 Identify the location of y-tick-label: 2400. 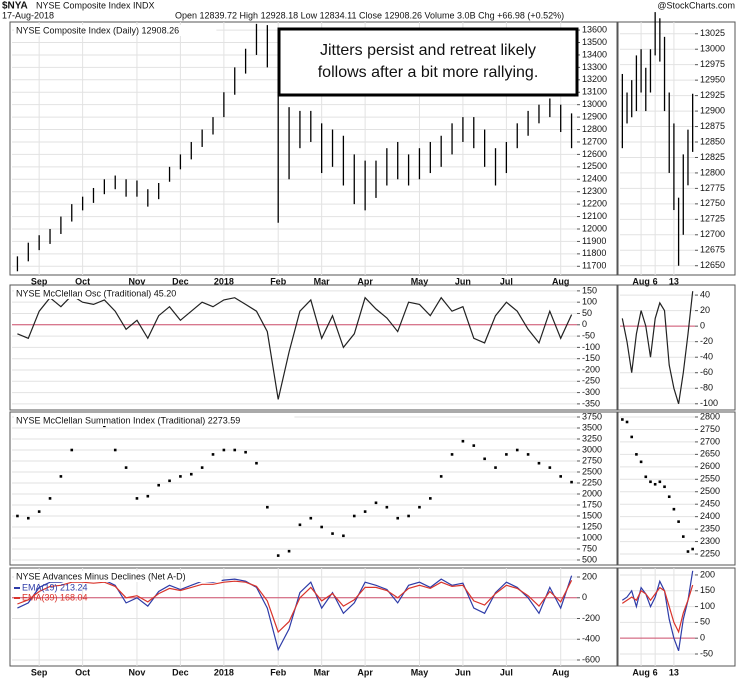
(710, 516).